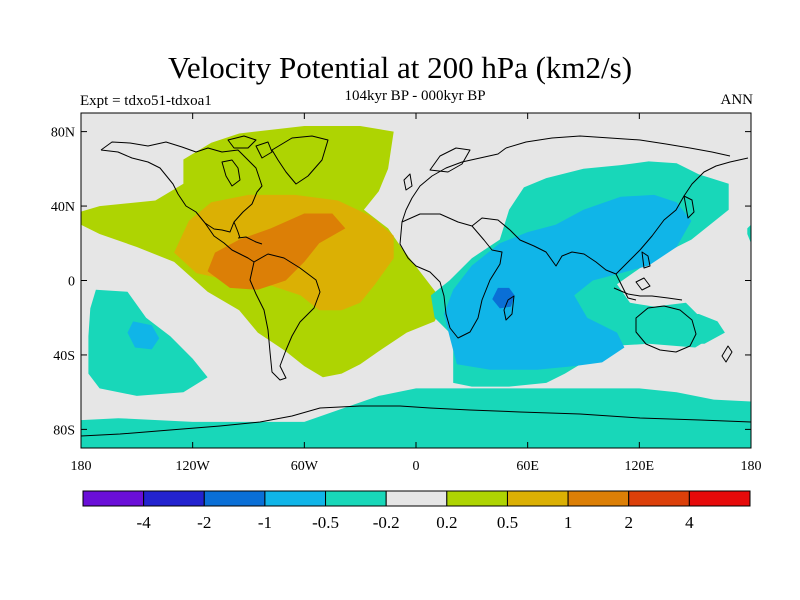 The image size is (800, 600). What do you see at coordinates (640, 466) in the screenshot?
I see `x-tick-label-5: 120E` at bounding box center [640, 466].